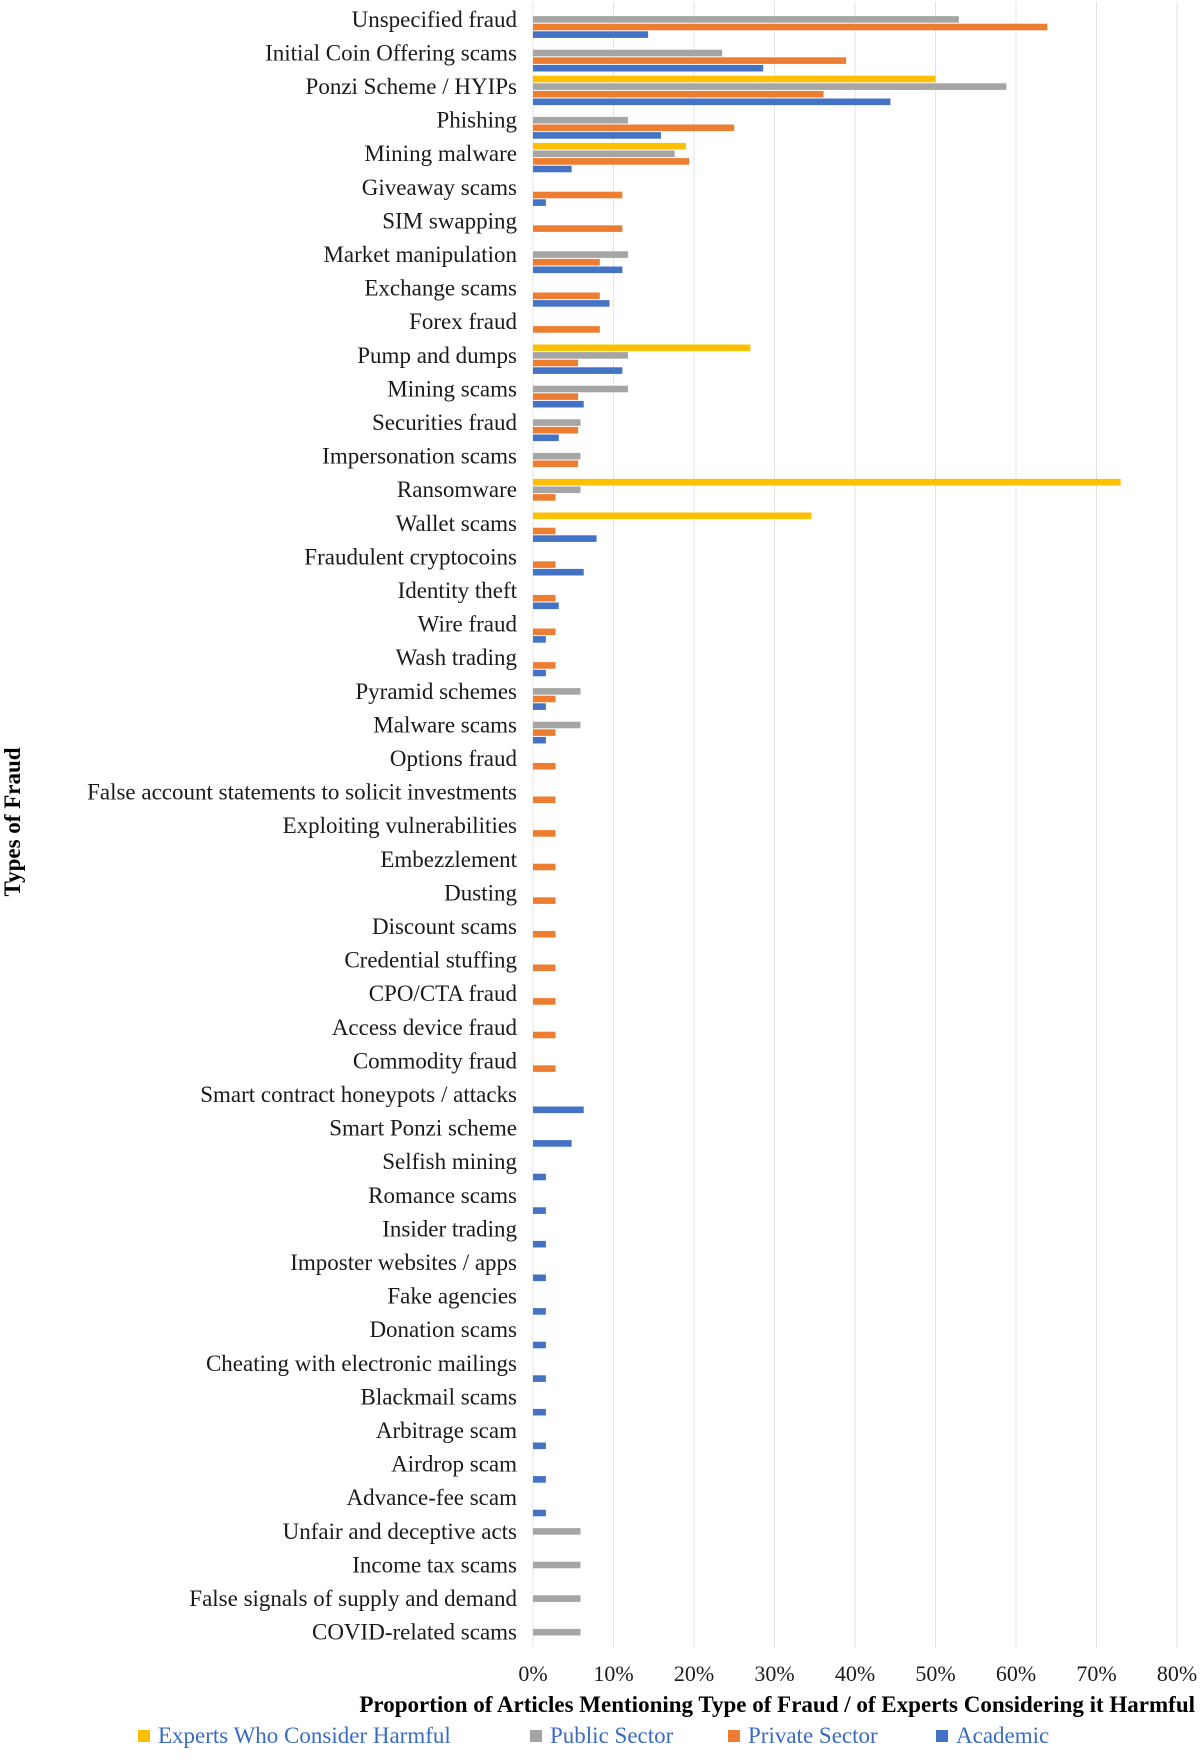 This screenshot has height=1762, width=1200. Describe the element at coordinates (580, 389) in the screenshot. I see `bar-mining-scams-public-sector` at that location.